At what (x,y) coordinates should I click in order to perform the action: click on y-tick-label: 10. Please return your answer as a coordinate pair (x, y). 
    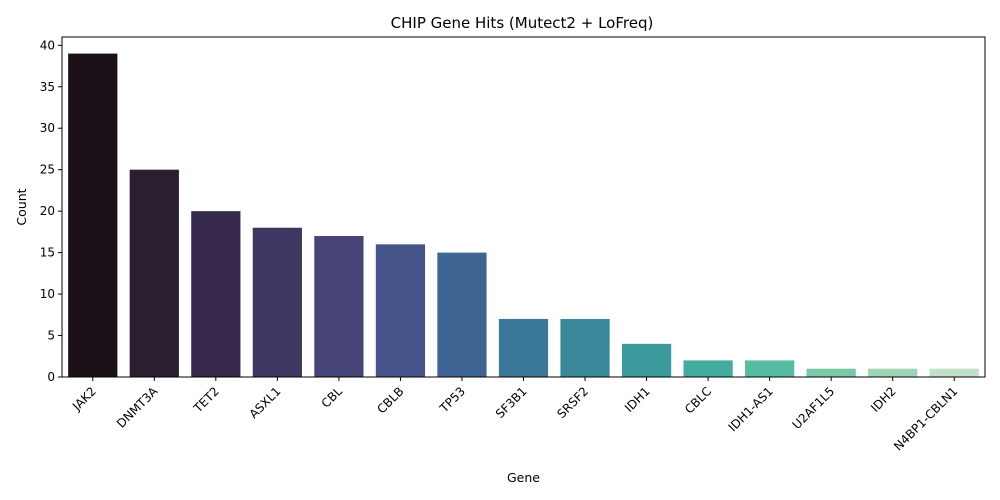
    Looking at the image, I should click on (47, 294).